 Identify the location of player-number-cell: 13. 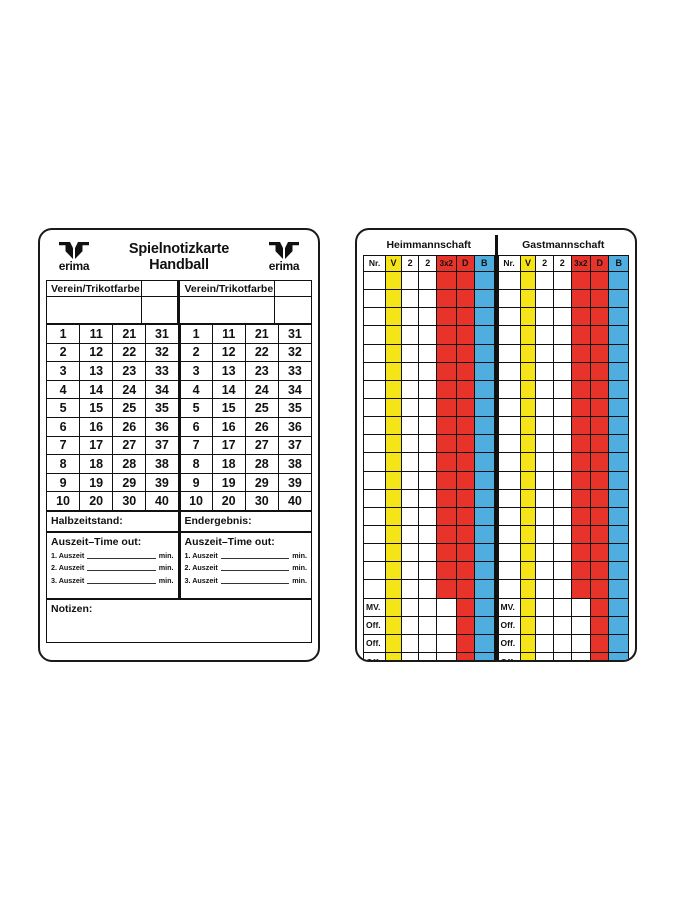
(96, 371).